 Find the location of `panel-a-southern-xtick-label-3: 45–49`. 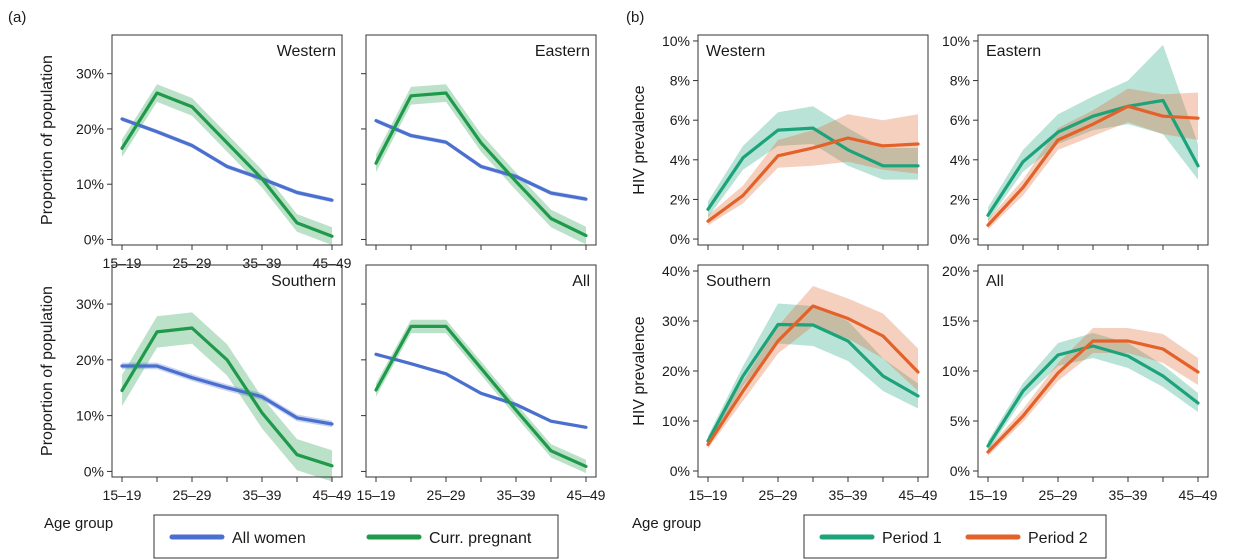

panel-a-southern-xtick-label-3: 45–49 is located at coordinates (332, 495).